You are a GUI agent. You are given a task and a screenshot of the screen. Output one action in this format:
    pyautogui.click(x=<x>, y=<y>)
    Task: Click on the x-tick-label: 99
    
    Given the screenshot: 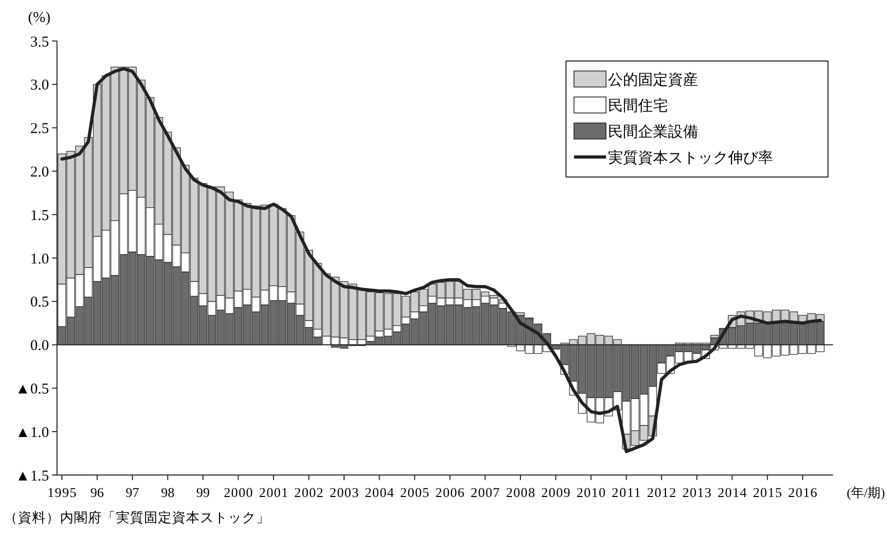 What is the action you would take?
    pyautogui.click(x=203, y=492)
    